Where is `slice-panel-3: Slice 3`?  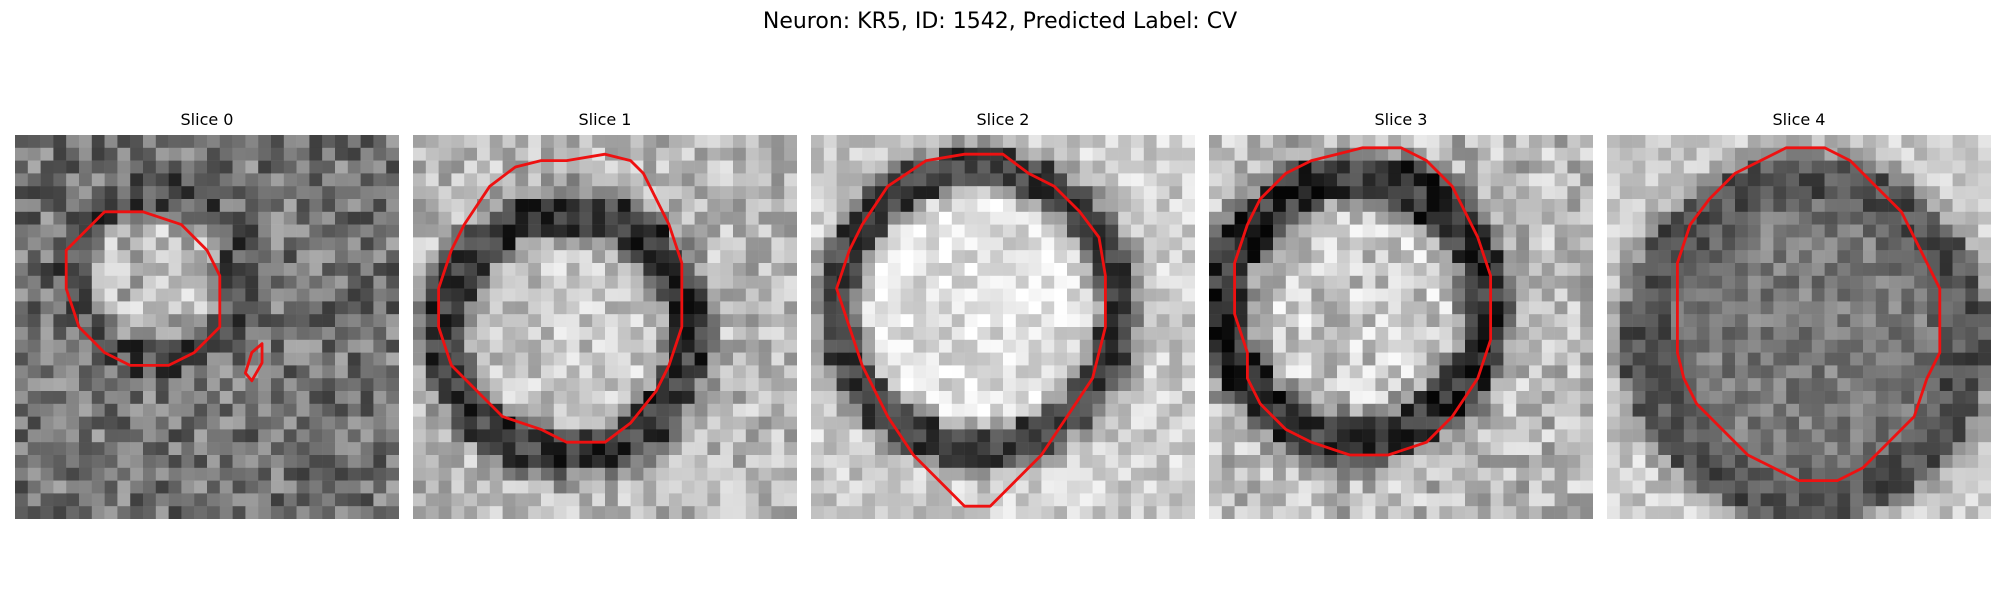 slice-panel-3: Slice 3 is located at coordinates (1401, 315).